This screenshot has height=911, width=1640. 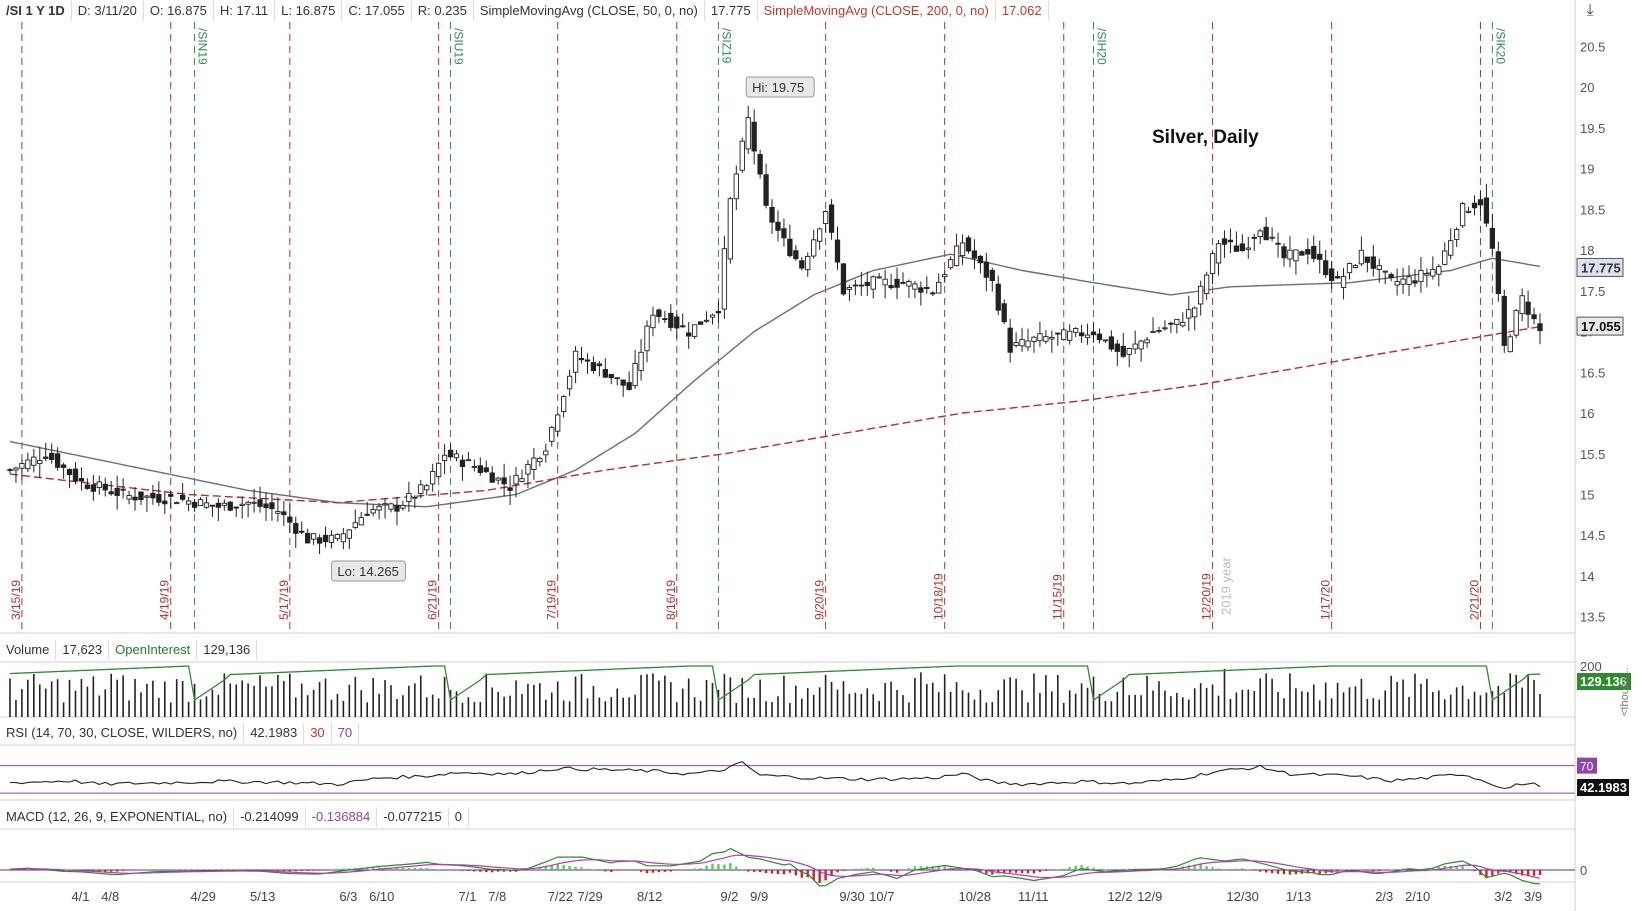 I want to click on oi-tag: 129.136, so click(x=1603, y=681).